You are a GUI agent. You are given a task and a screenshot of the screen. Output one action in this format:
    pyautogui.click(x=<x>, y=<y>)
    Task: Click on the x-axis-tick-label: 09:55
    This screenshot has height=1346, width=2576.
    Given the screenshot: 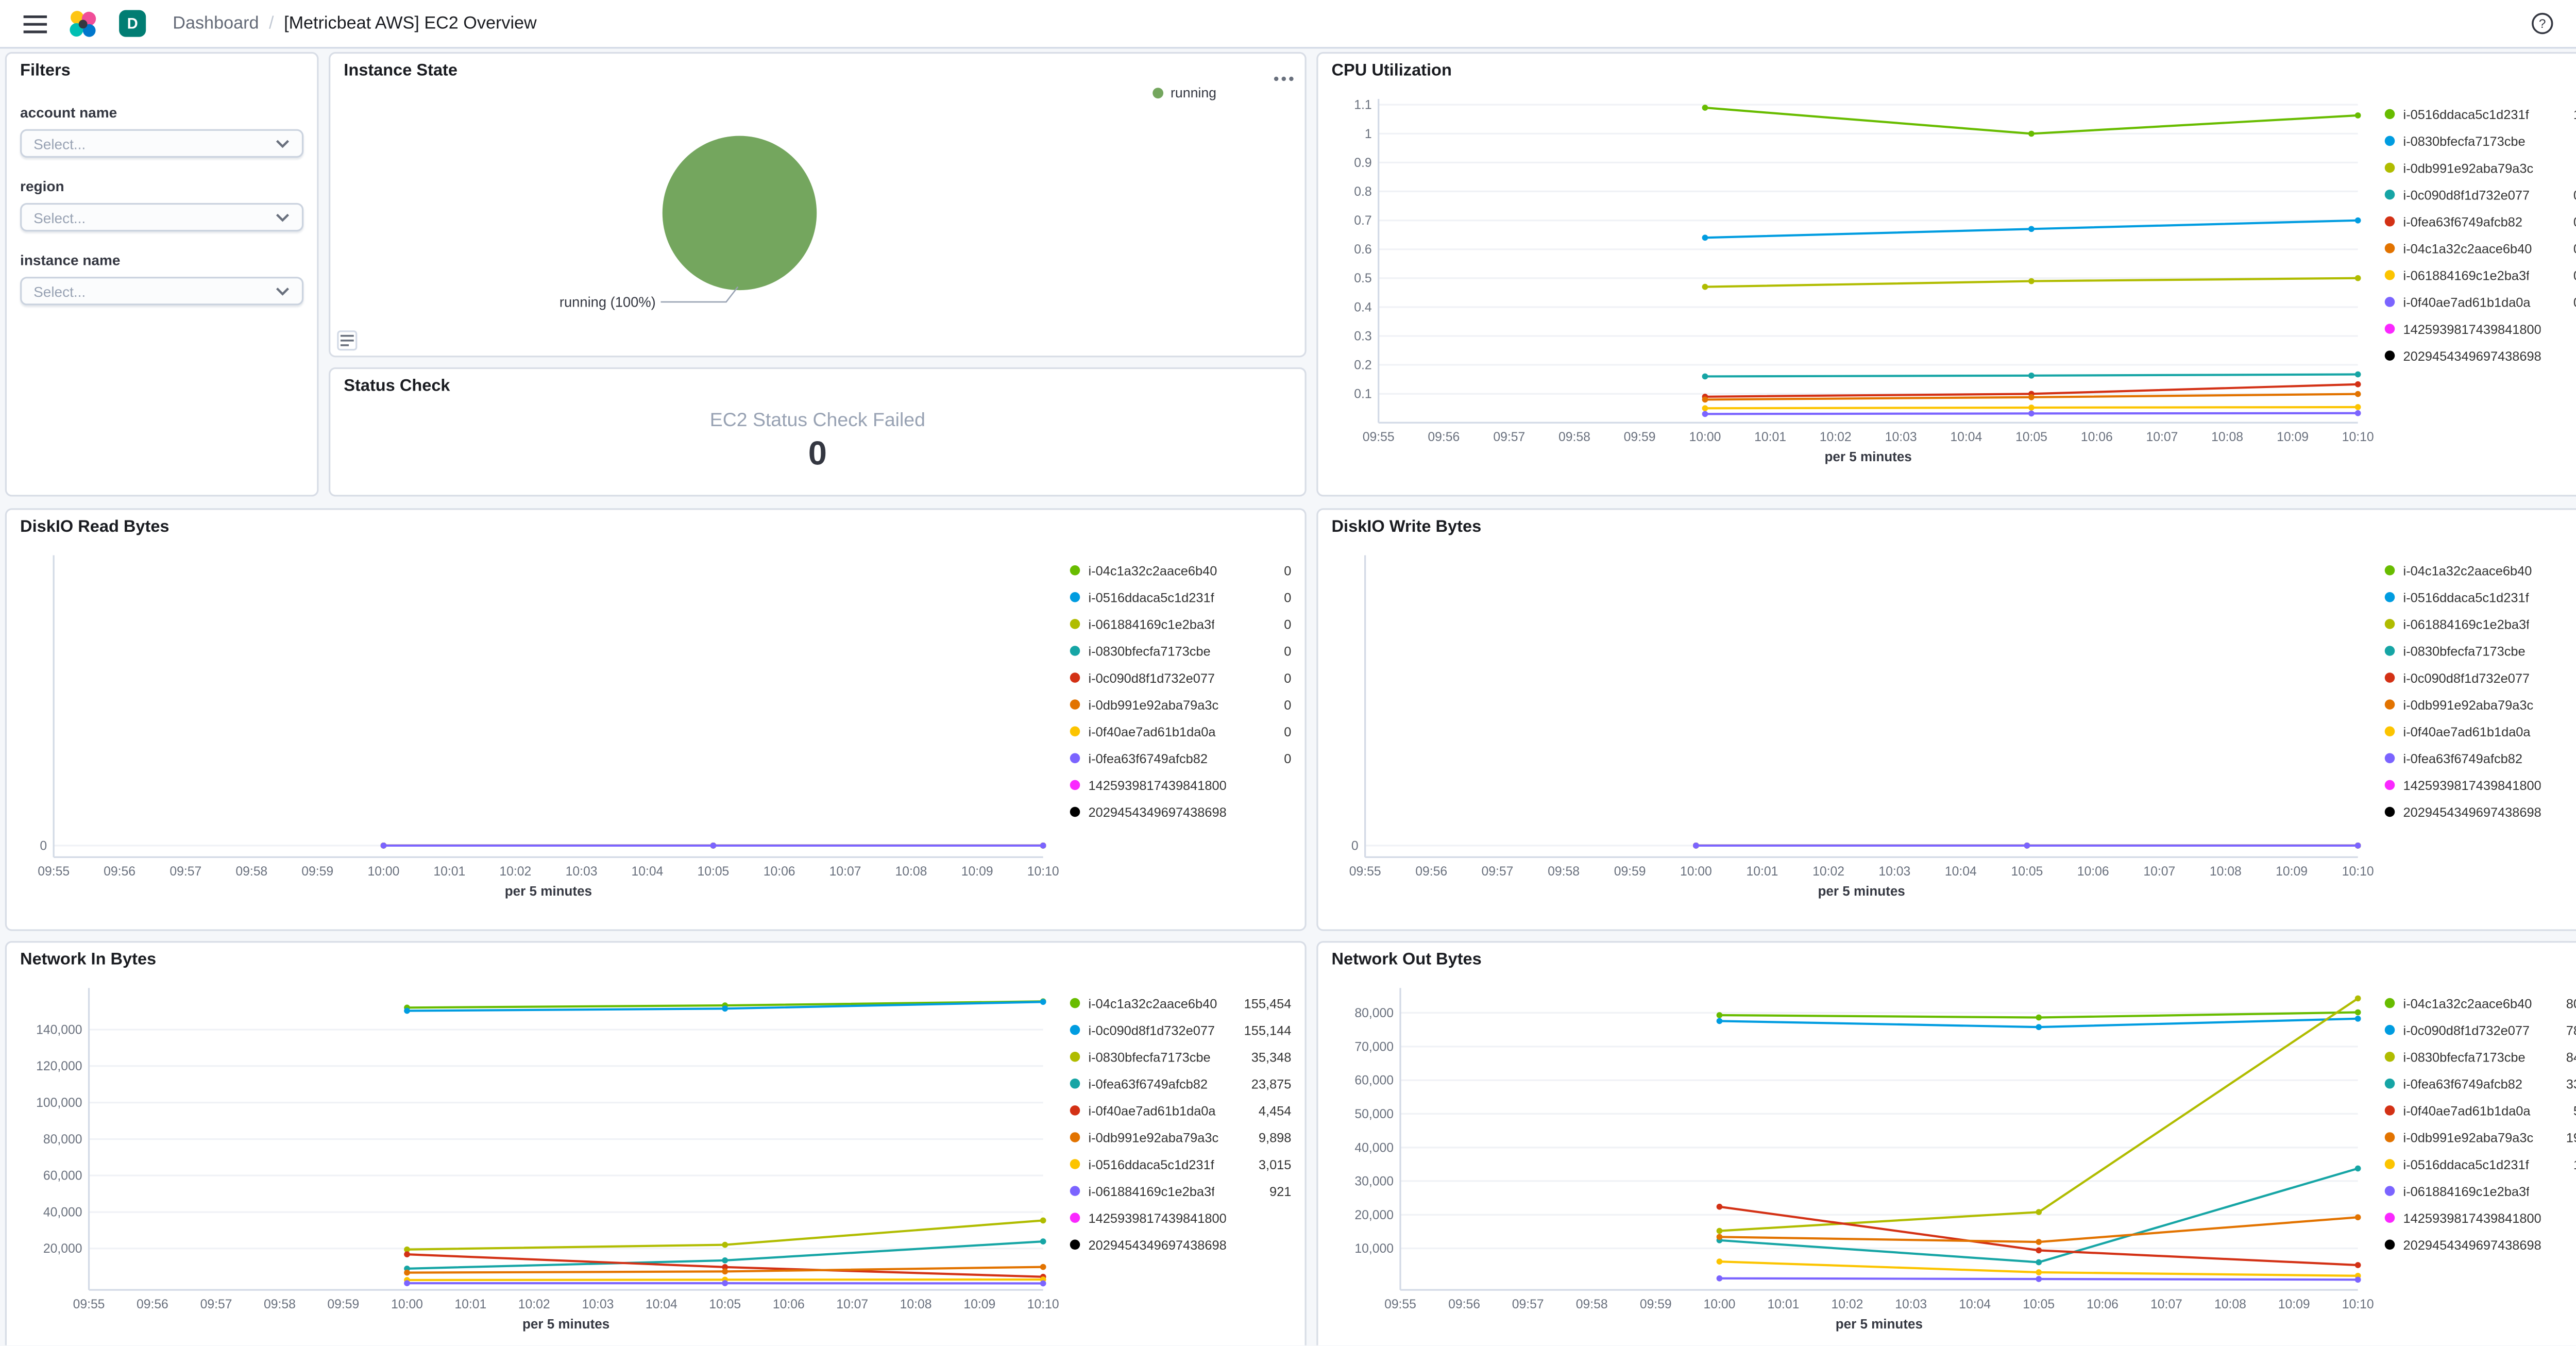 What is the action you would take?
    pyautogui.click(x=1400, y=1304)
    